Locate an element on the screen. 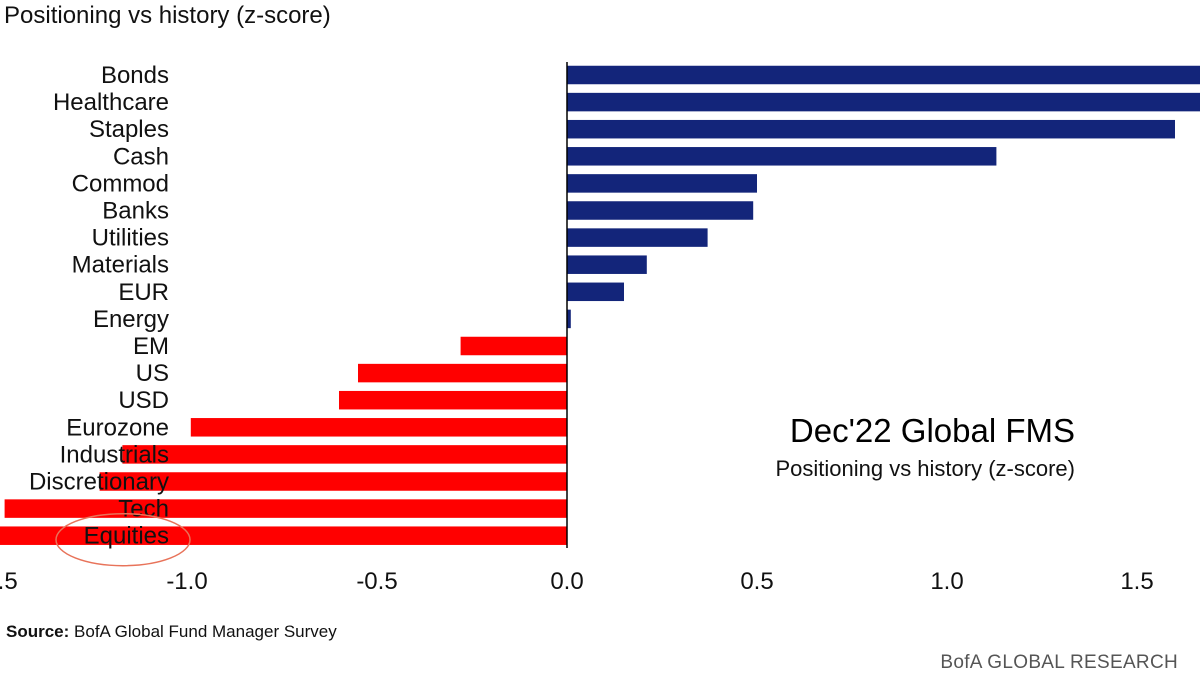 This screenshot has width=1200, height=684. category-label-staples: Staples is located at coordinates (129, 129).